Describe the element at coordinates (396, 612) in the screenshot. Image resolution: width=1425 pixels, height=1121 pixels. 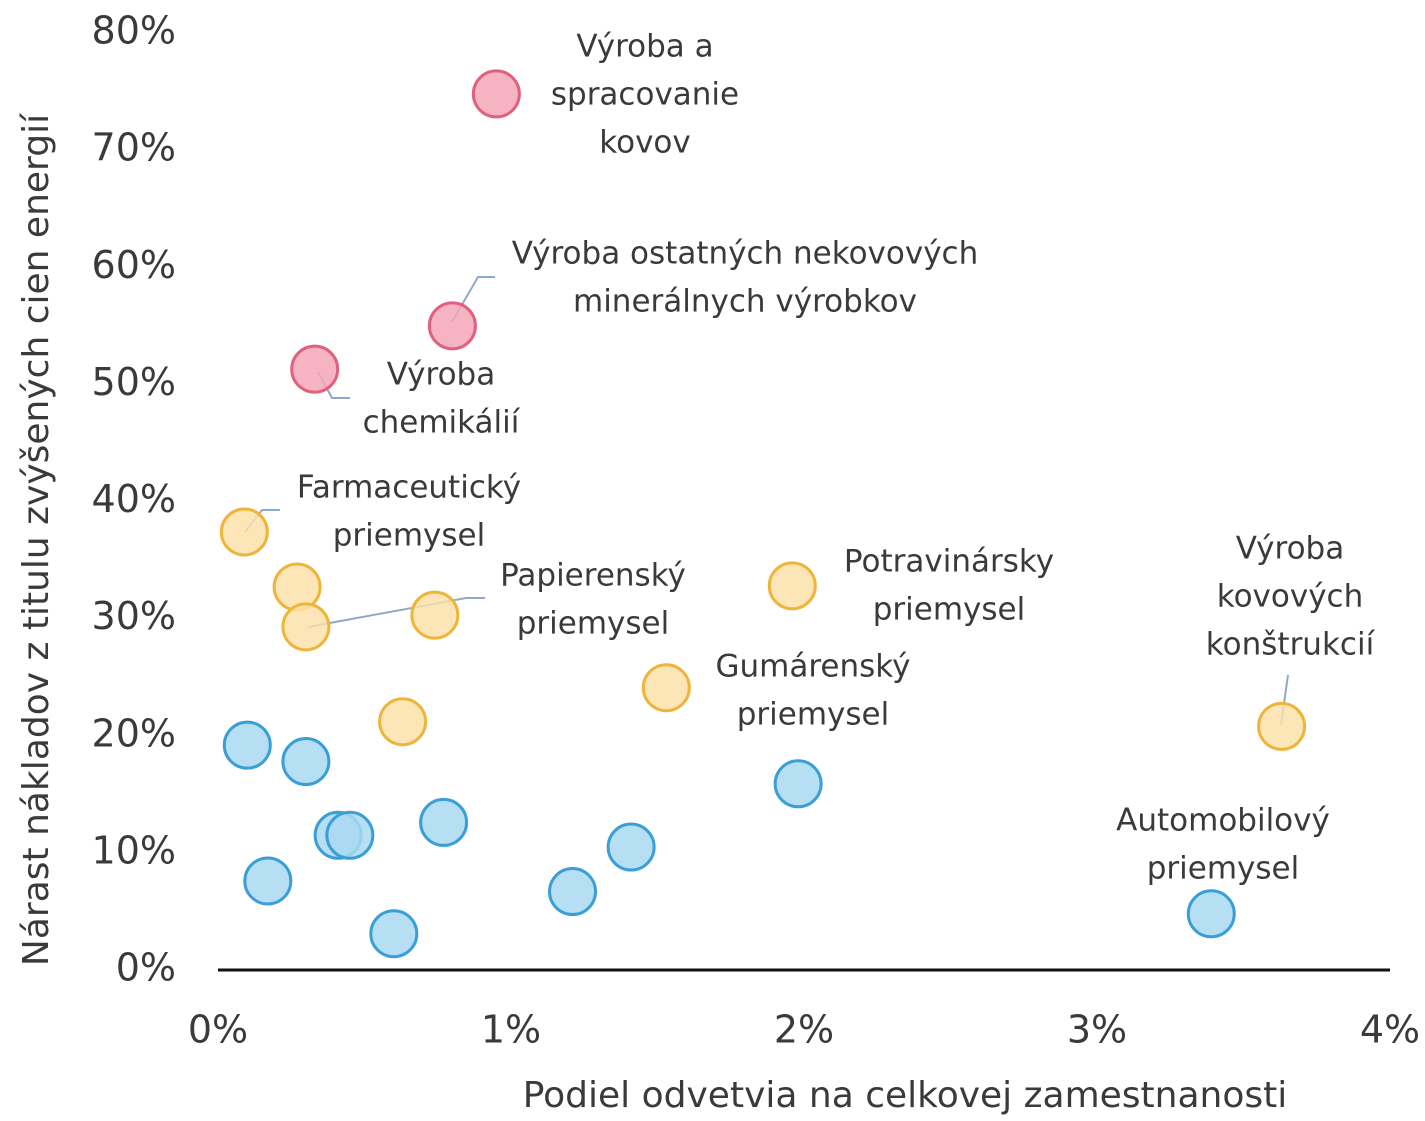
I see `leader-line` at that location.